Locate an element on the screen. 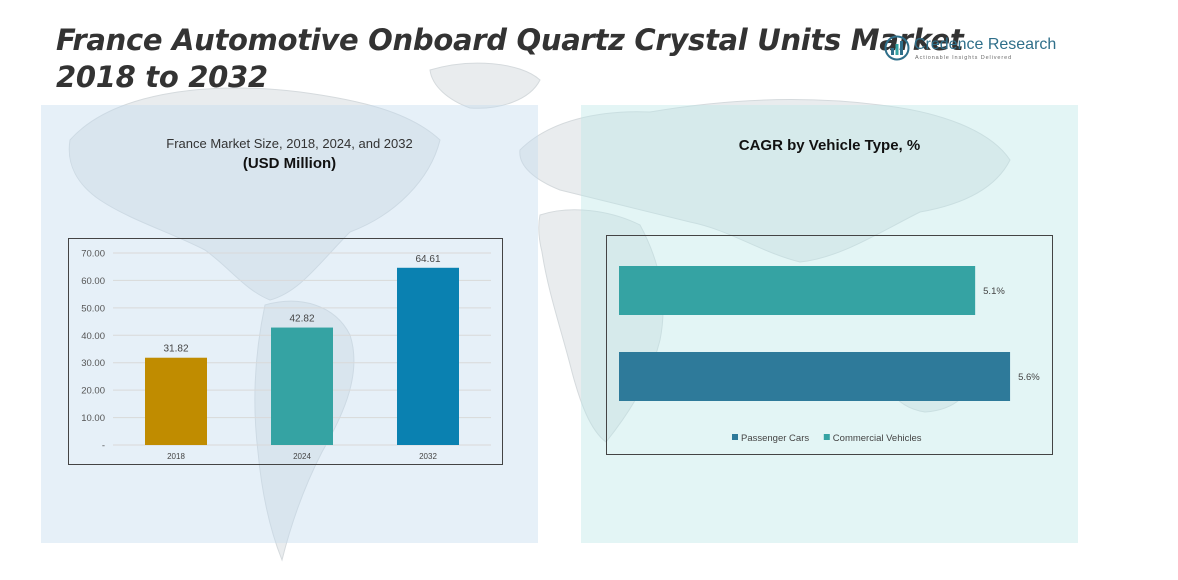  title-line-2: 2018 to 2032 is located at coordinates (162, 77).